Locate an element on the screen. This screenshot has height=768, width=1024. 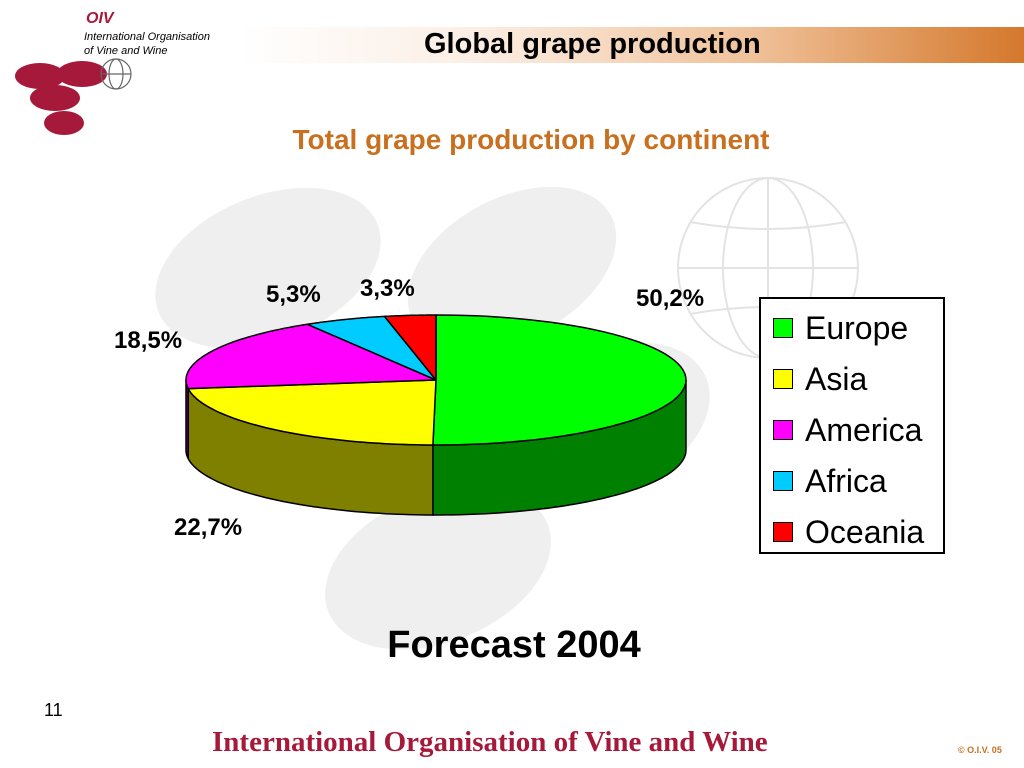
org-name-line-2: of Vine and Wine is located at coordinates (126, 51).